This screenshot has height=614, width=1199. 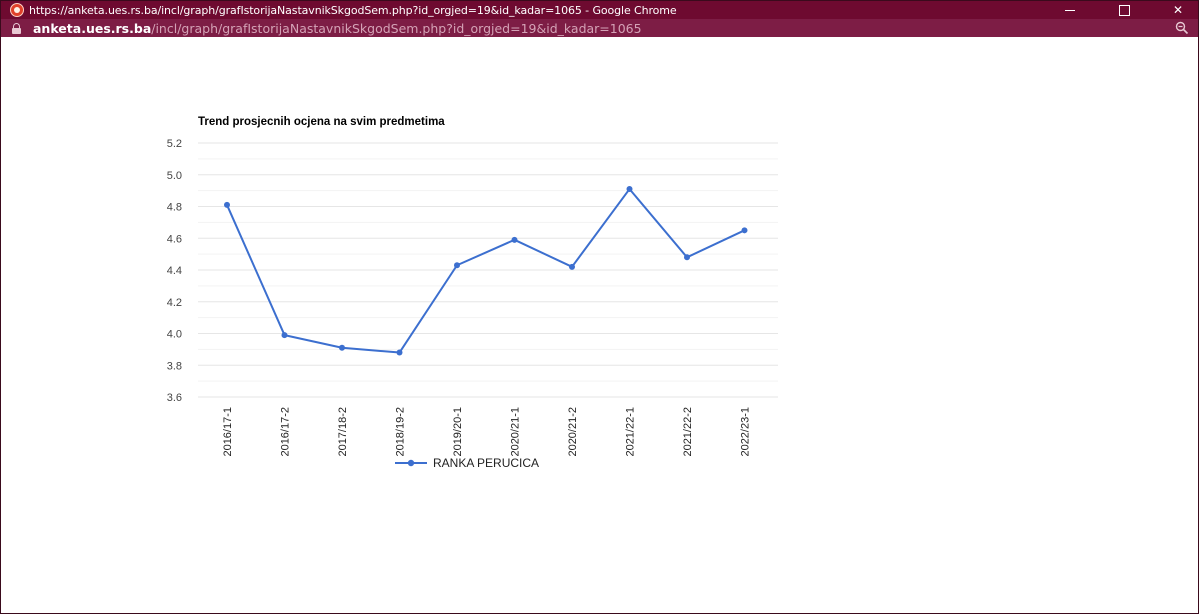 I want to click on lock-icon, so click(x=16, y=28).